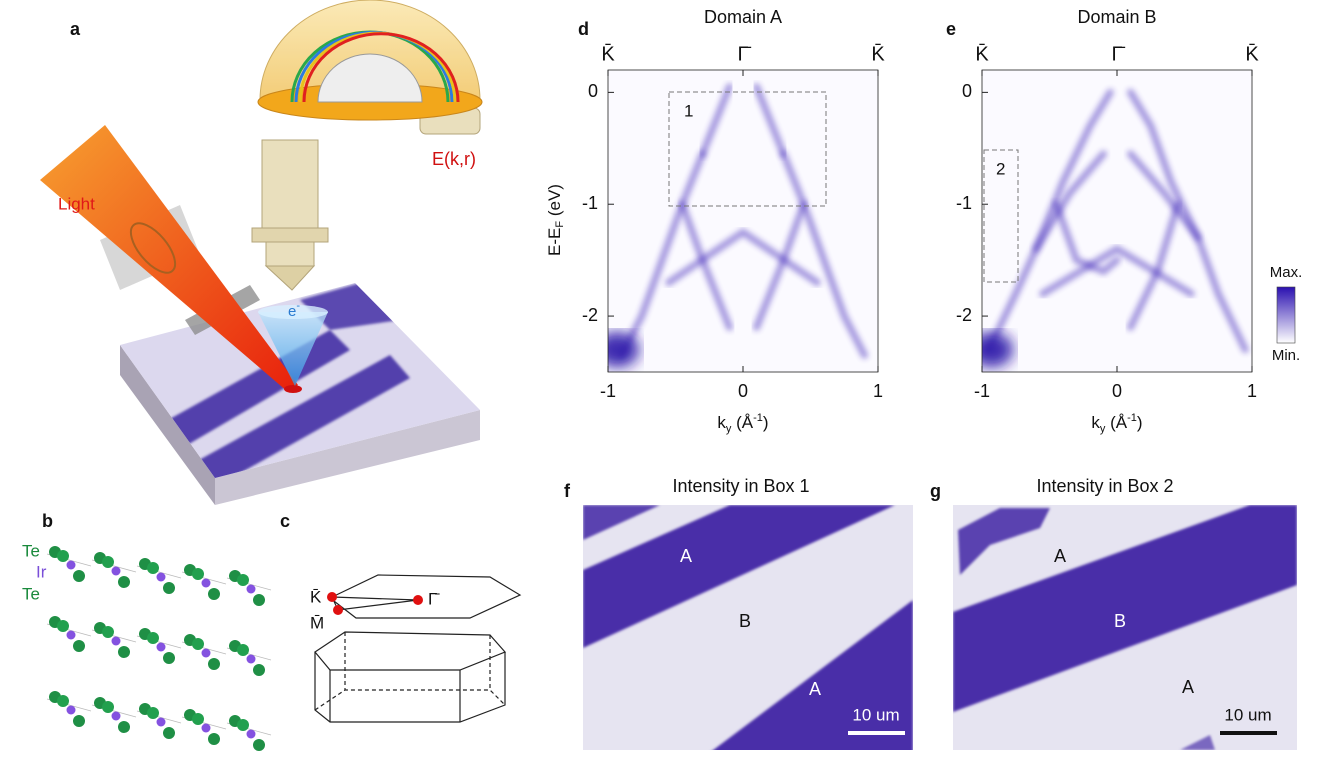 This screenshot has height=776, width=1318. Describe the element at coordinates (583, 29) in the screenshot. I see `panel-label: d` at that location.